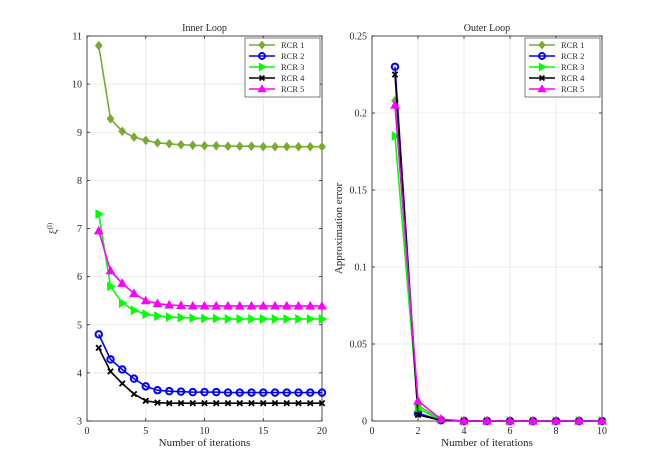 The height and width of the screenshot is (473, 664). What do you see at coordinates (572, 45) in the screenshot?
I see `legend-label: RCR 1` at bounding box center [572, 45].